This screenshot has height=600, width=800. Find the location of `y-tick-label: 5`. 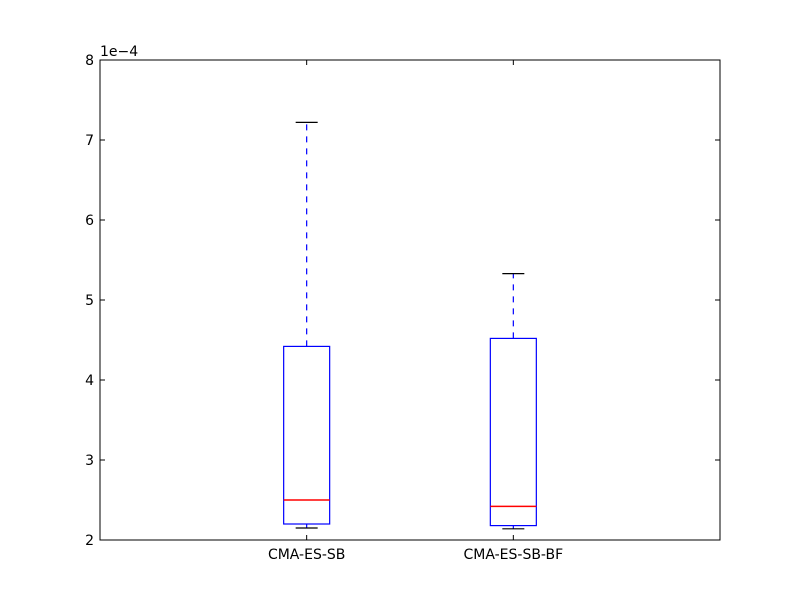

y-tick-label: 5 is located at coordinates (89, 301).